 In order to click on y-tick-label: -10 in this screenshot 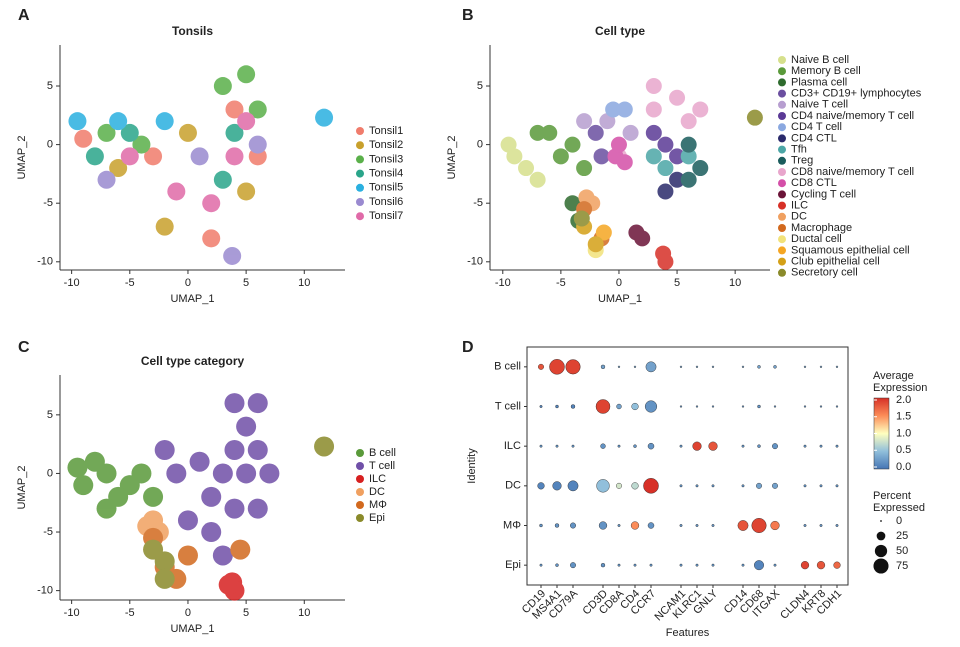, I will do `click(45, 262)`.